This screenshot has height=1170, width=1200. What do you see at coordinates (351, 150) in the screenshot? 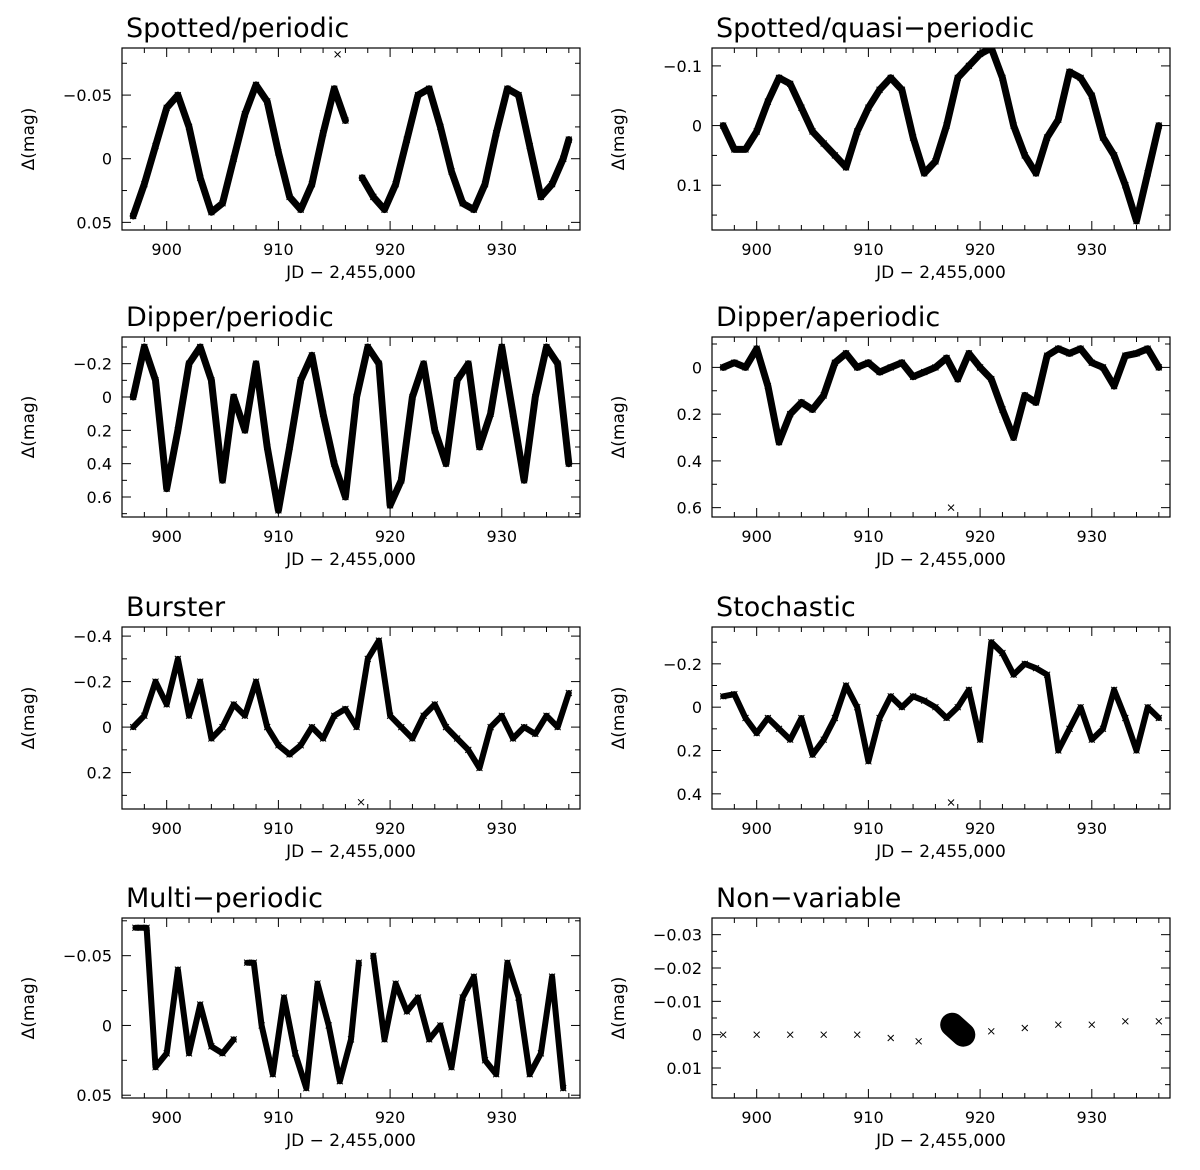
I see `light-curve-series` at bounding box center [351, 150].